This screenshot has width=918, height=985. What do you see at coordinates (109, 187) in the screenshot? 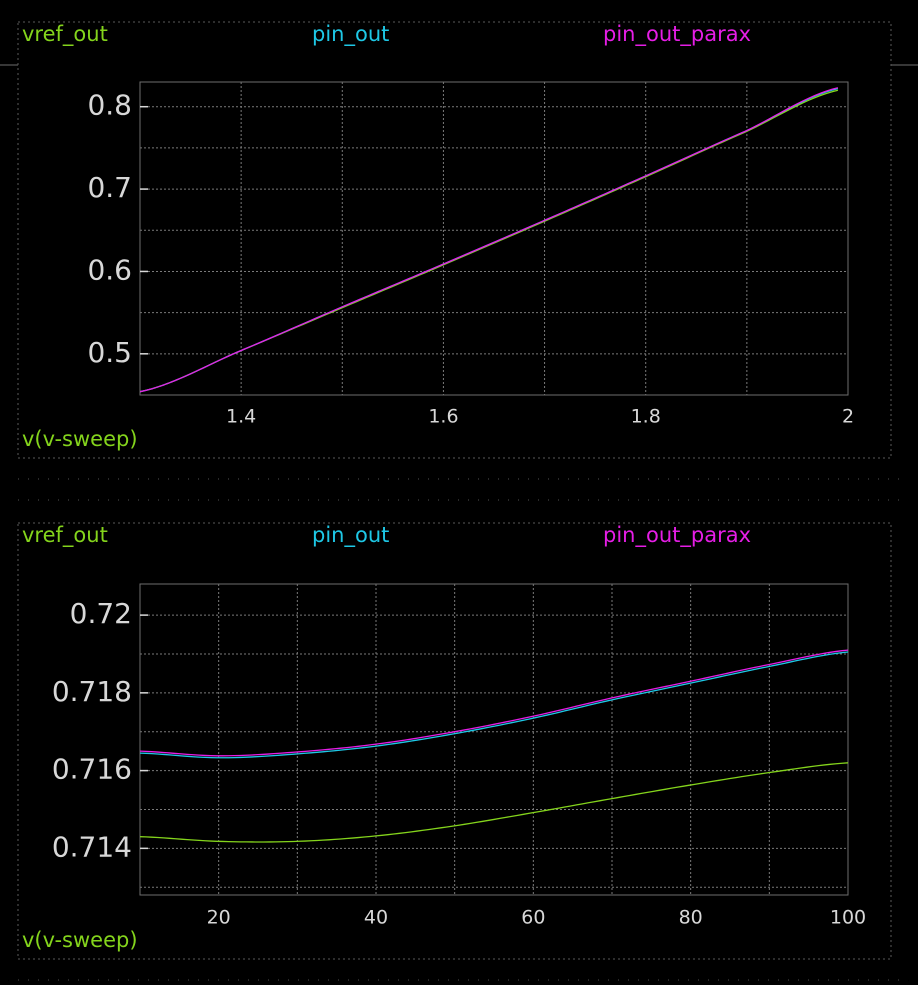
I see `y-tick-label: 0.7` at bounding box center [109, 187].